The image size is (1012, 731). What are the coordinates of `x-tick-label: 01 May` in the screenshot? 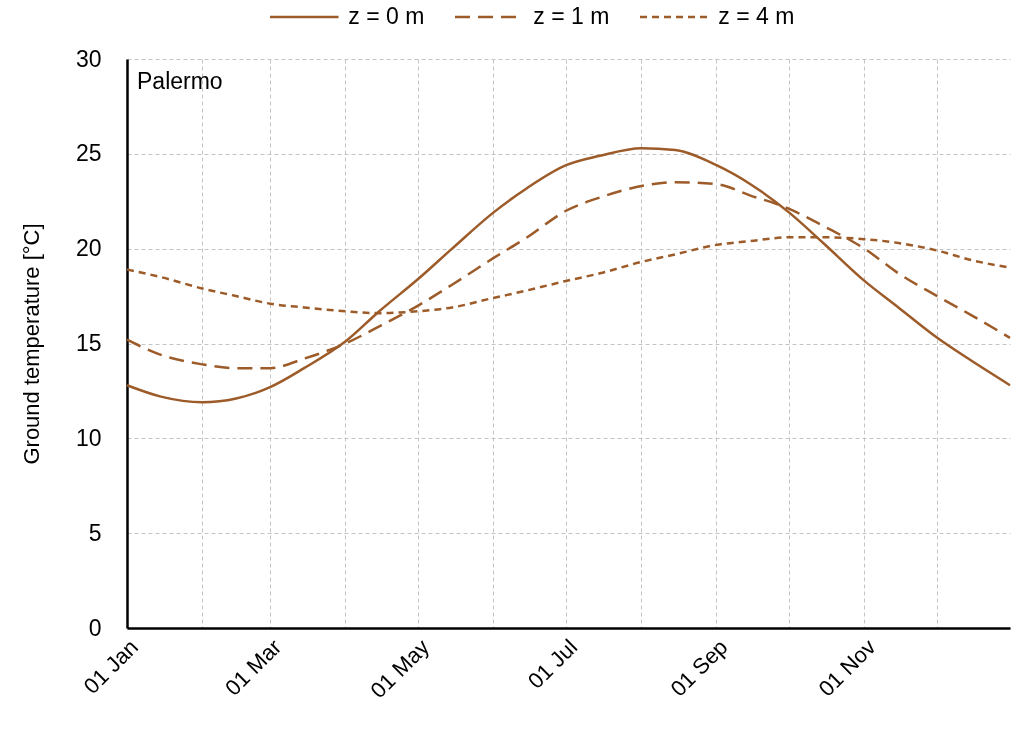 It's located at (400, 669).